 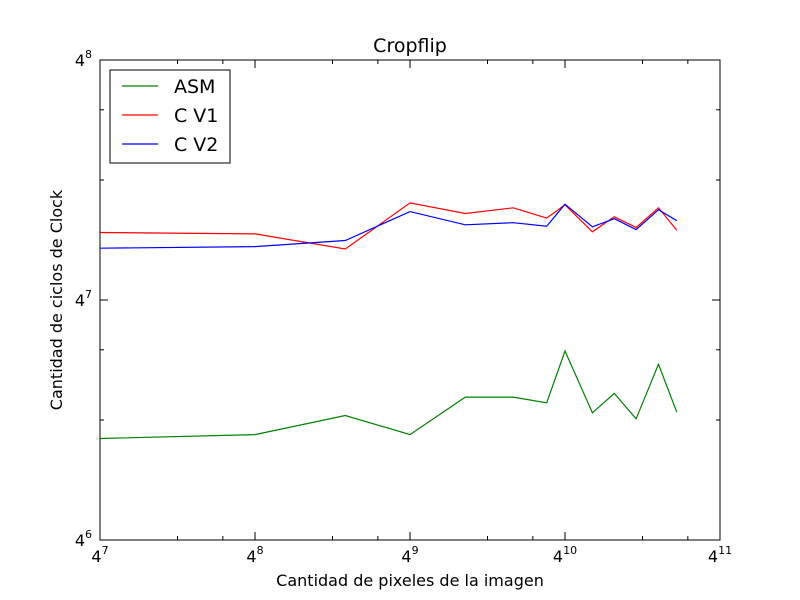 I want to click on x-axis-label: Cantidad de pixeles de la imagen, so click(x=410, y=580).